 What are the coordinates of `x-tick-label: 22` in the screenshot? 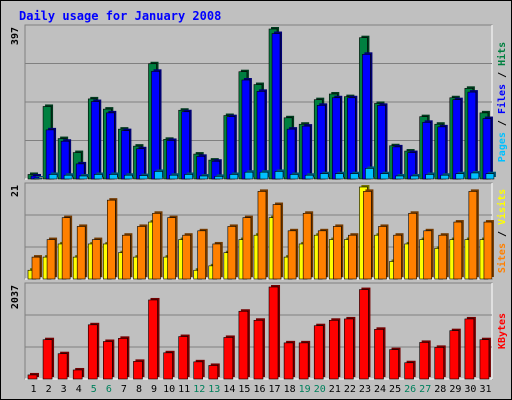 It's located at (350, 389).